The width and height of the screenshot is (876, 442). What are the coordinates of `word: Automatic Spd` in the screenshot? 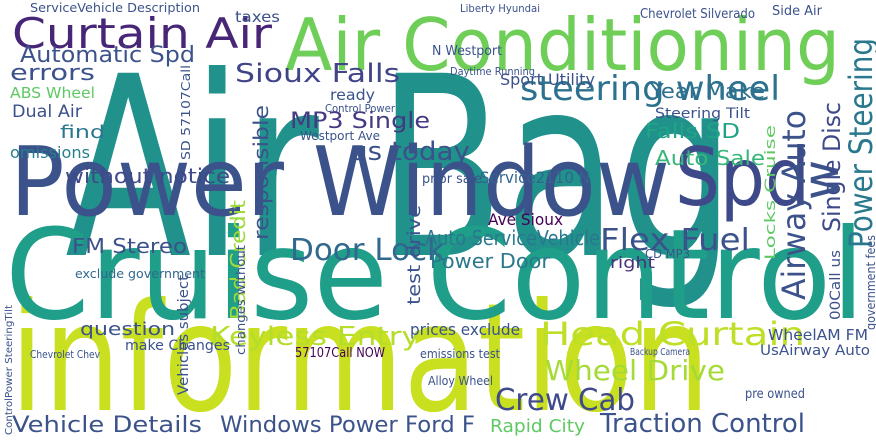 It's located at (107, 55).